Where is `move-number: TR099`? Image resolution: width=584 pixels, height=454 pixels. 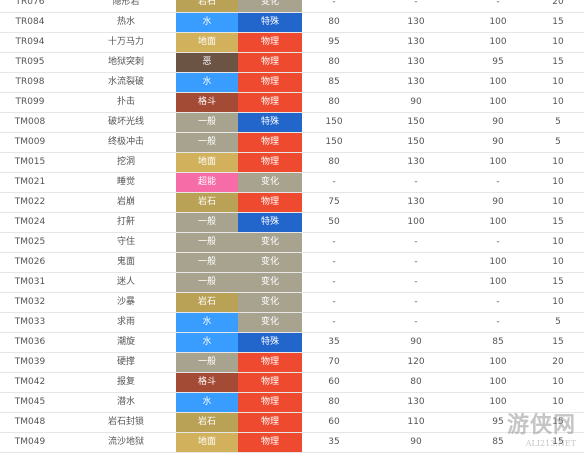
move-number: TR099 is located at coordinates (30, 102).